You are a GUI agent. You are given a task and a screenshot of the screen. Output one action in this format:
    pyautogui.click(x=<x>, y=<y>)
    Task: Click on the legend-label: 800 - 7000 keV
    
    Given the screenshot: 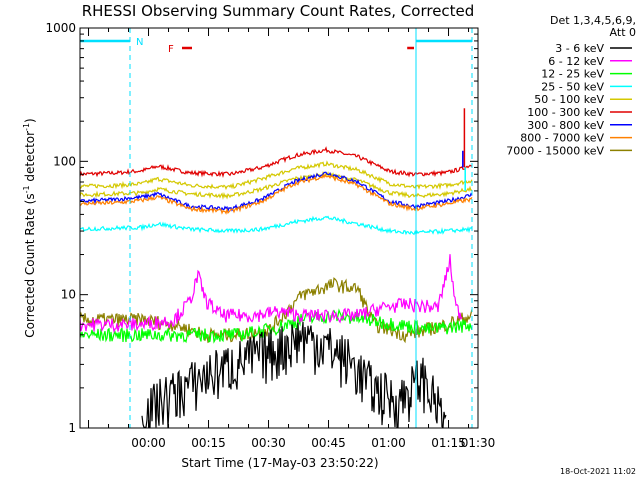 What is the action you would take?
    pyautogui.click(x=562, y=138)
    